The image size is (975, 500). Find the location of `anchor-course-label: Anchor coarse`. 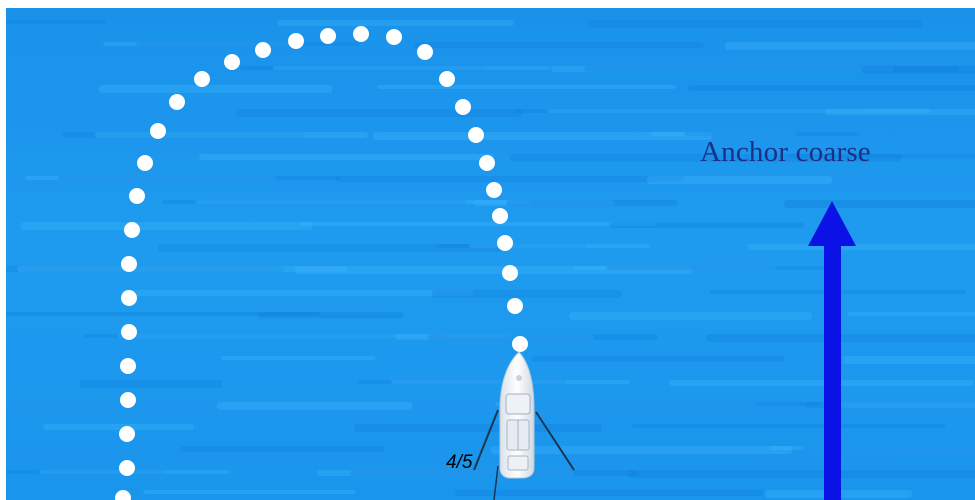

anchor-course-label: Anchor coarse is located at coordinates (785, 152).